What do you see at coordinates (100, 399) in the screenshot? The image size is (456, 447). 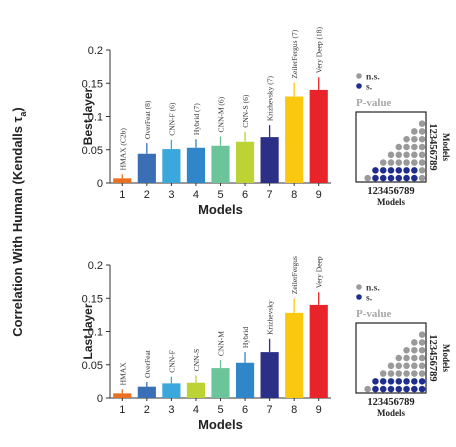 I see `y-tick-label: 0` at bounding box center [100, 399].